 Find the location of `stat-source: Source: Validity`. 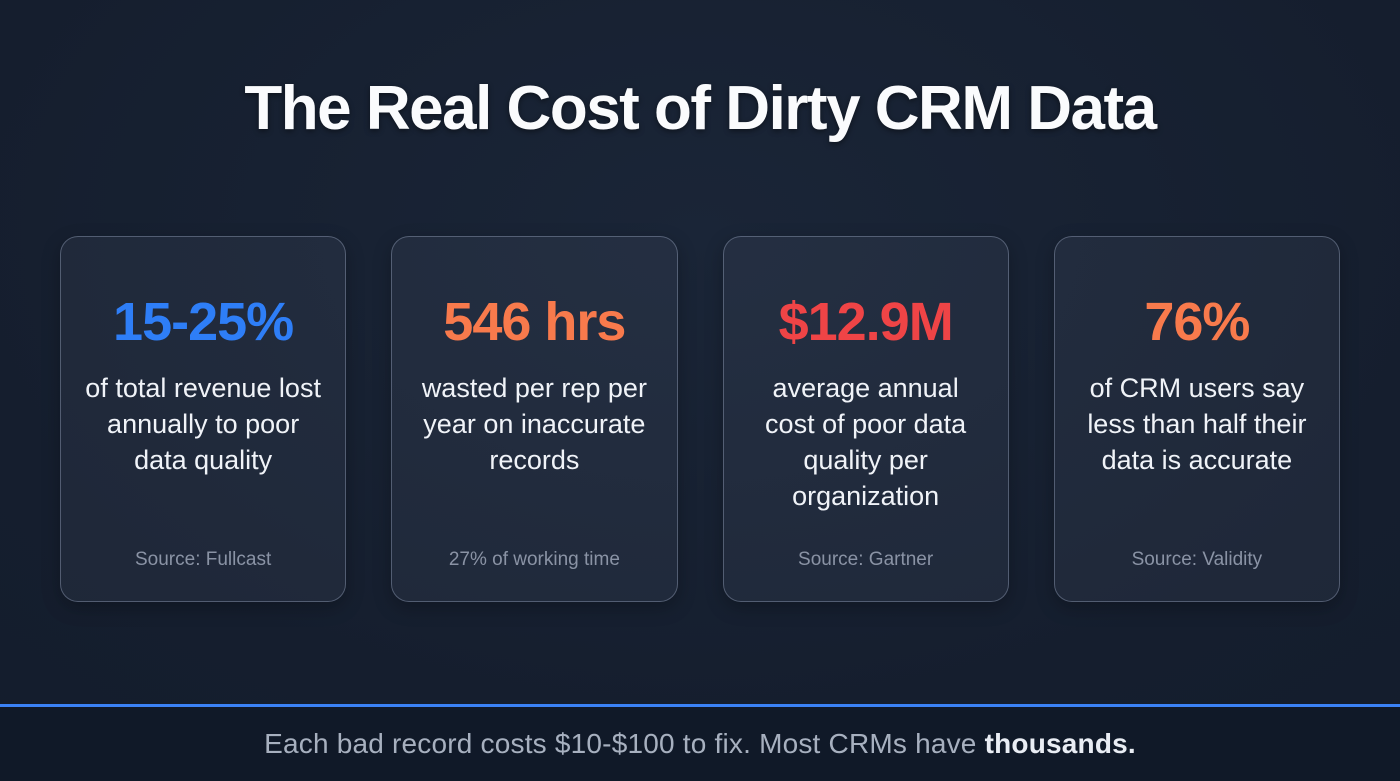

stat-source: Source: Validity is located at coordinates (1197, 559).